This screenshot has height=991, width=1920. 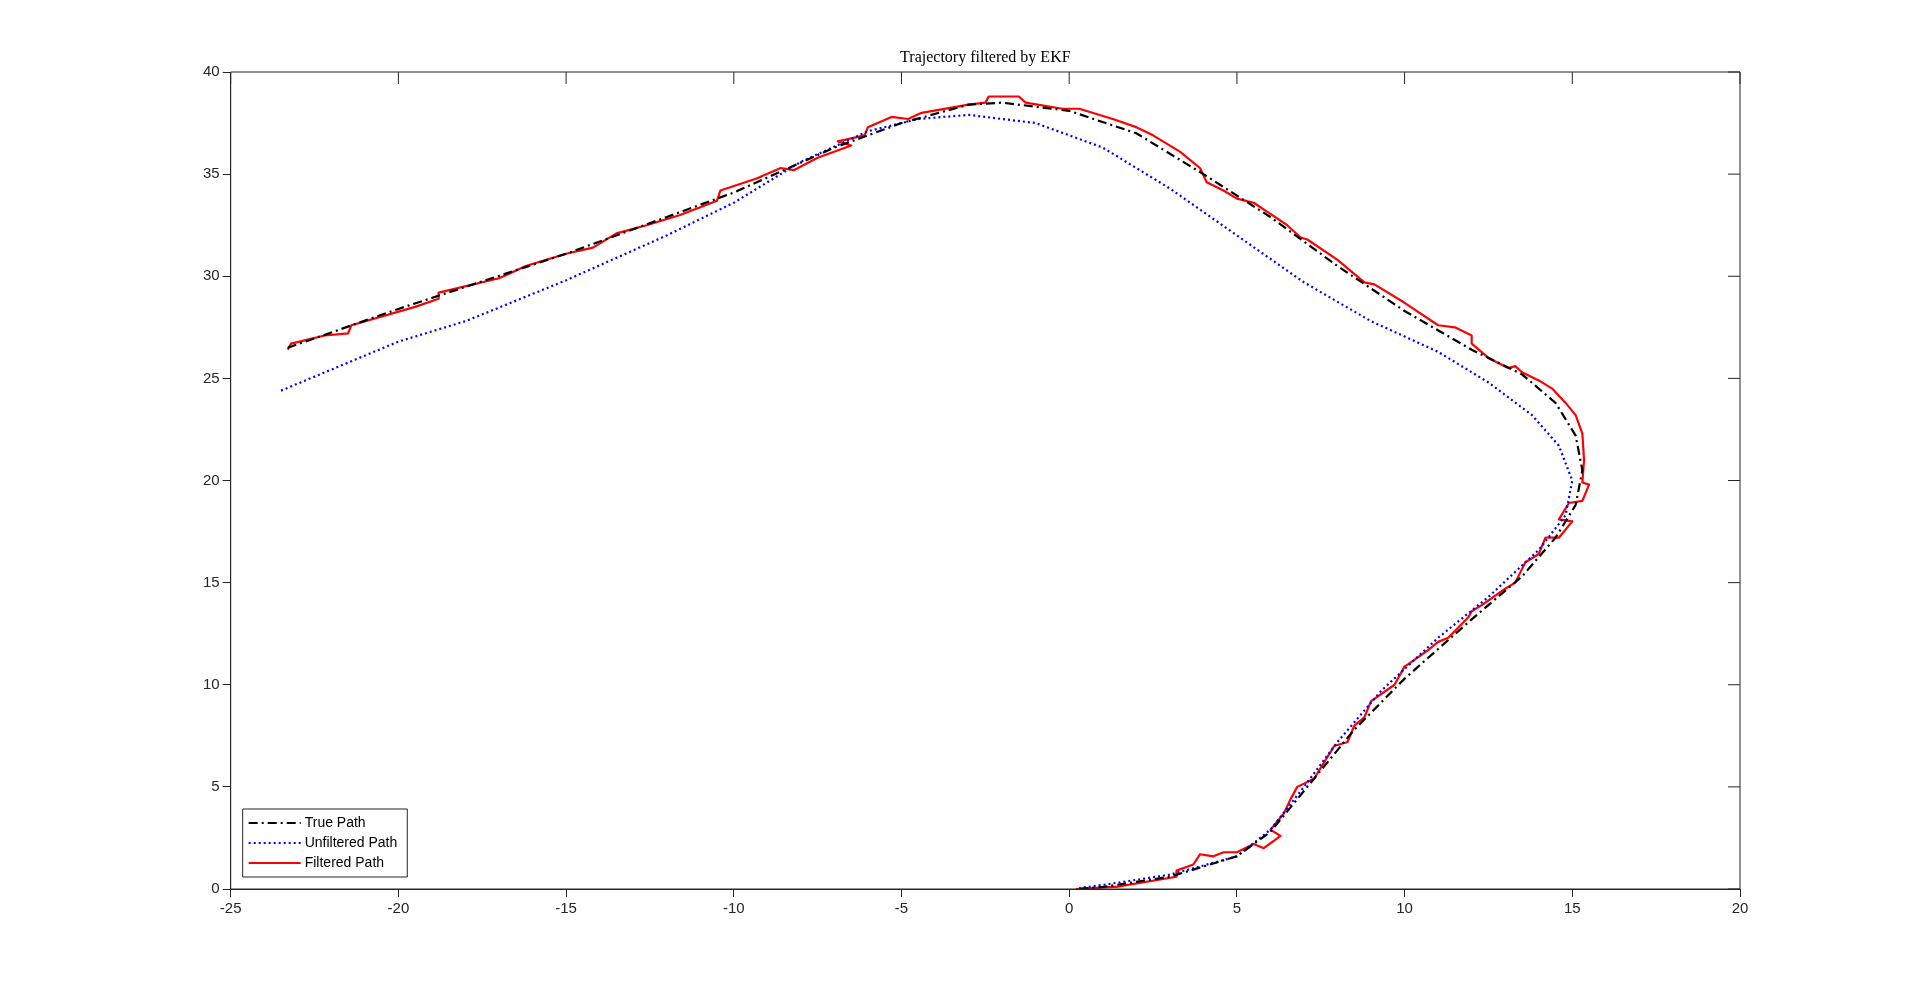 I want to click on x-tick-label: 10, so click(x=1404, y=908).